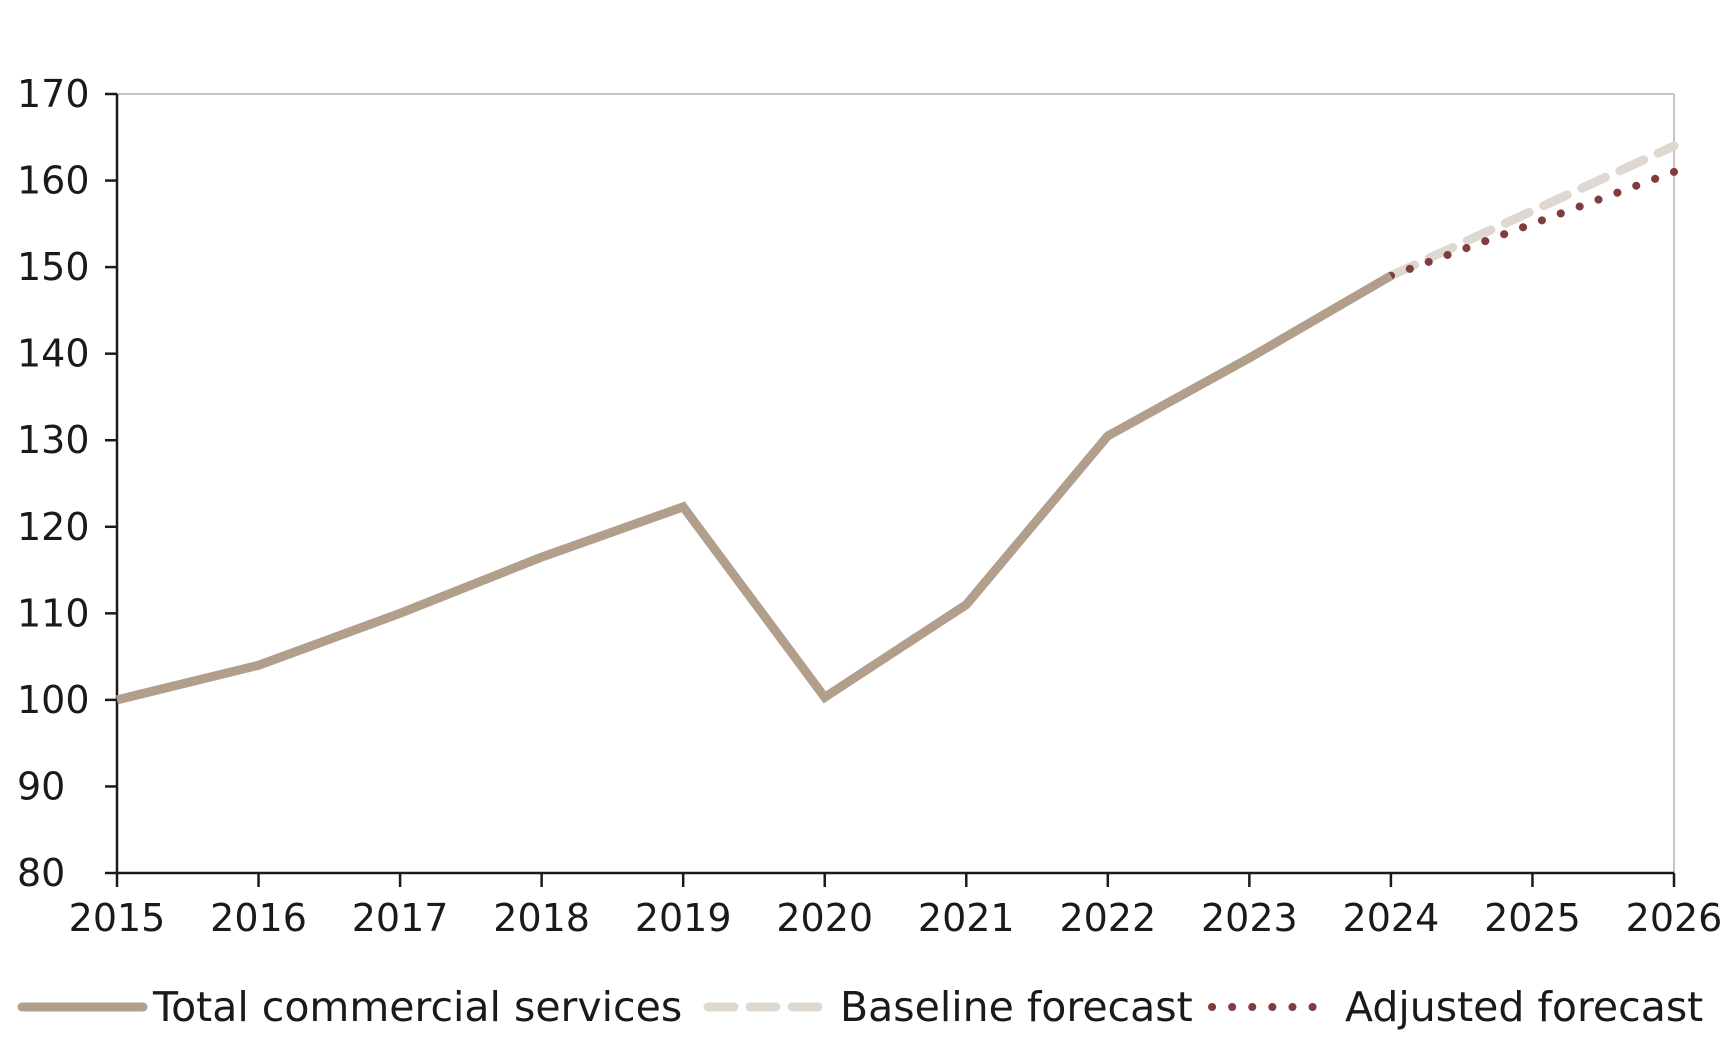 This screenshot has width=1728, height=1044. What do you see at coordinates (1107, 918) in the screenshot?
I see `x-tick-label: 2022` at bounding box center [1107, 918].